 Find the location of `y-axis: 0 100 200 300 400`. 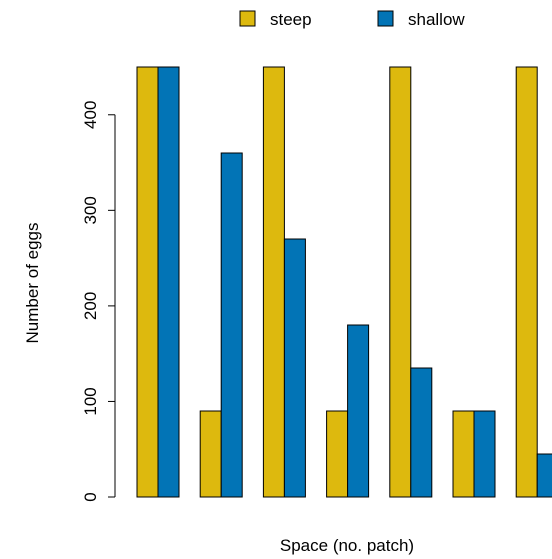

y-axis: 0 100 200 300 400 is located at coordinates (98, 301).